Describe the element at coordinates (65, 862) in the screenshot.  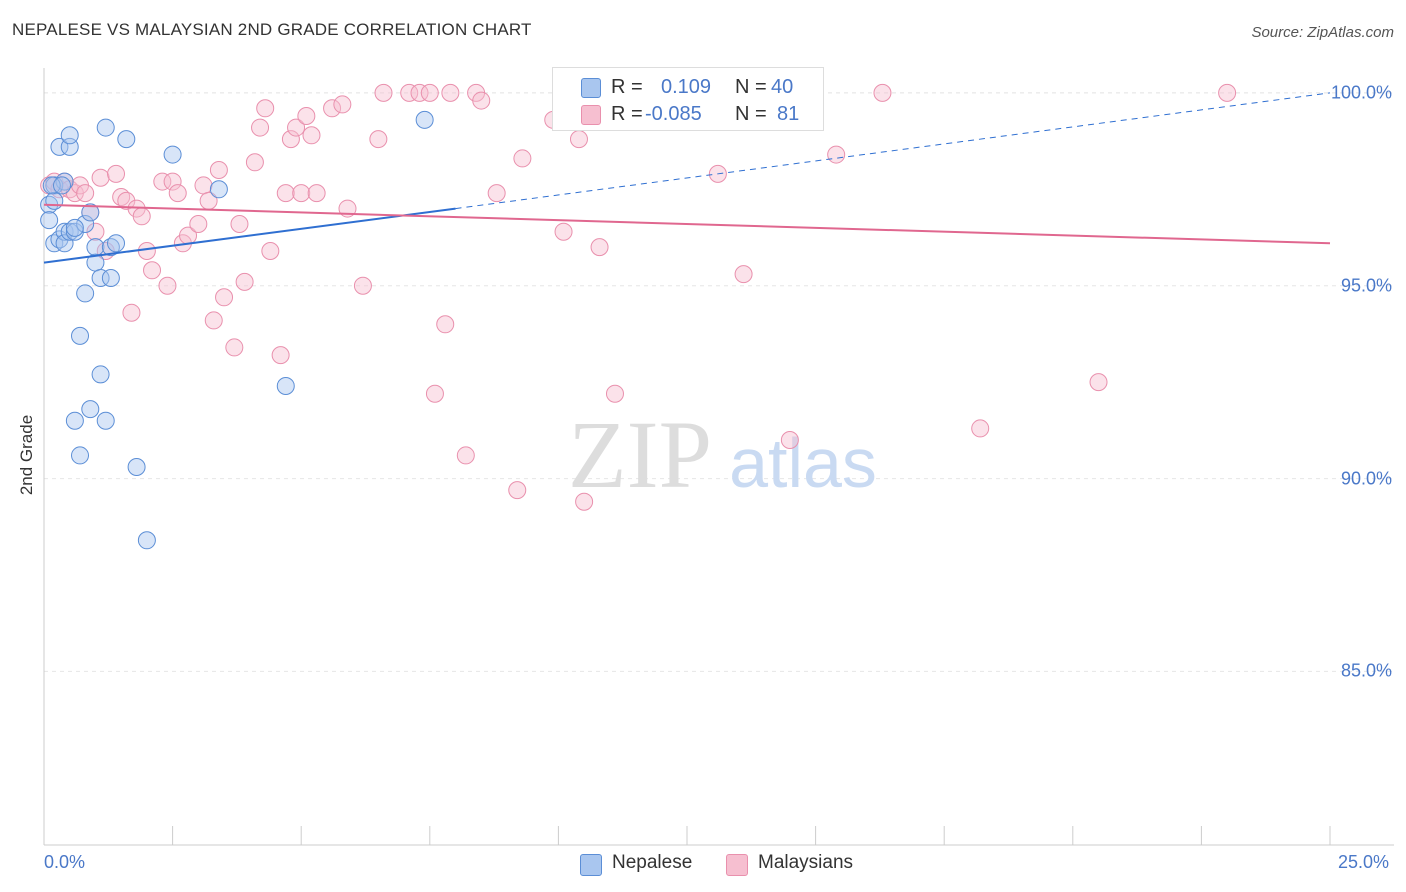
I see `x-tick-min: 0.0%` at that location.